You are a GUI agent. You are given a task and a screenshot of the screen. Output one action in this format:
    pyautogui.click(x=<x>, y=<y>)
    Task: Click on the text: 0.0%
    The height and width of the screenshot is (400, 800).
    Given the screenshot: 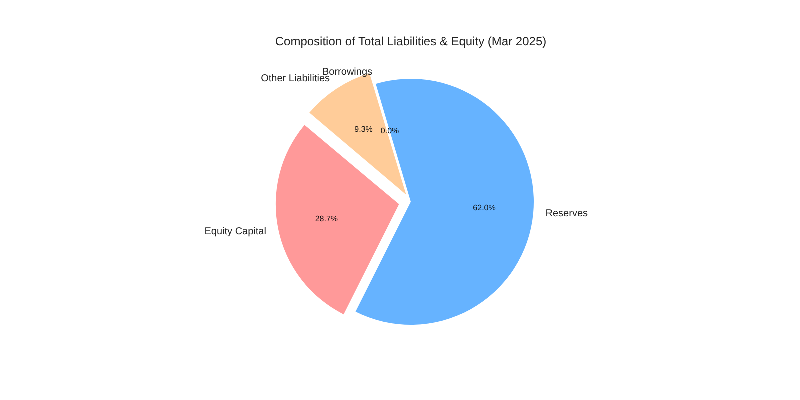 What is the action you would take?
    pyautogui.click(x=390, y=131)
    